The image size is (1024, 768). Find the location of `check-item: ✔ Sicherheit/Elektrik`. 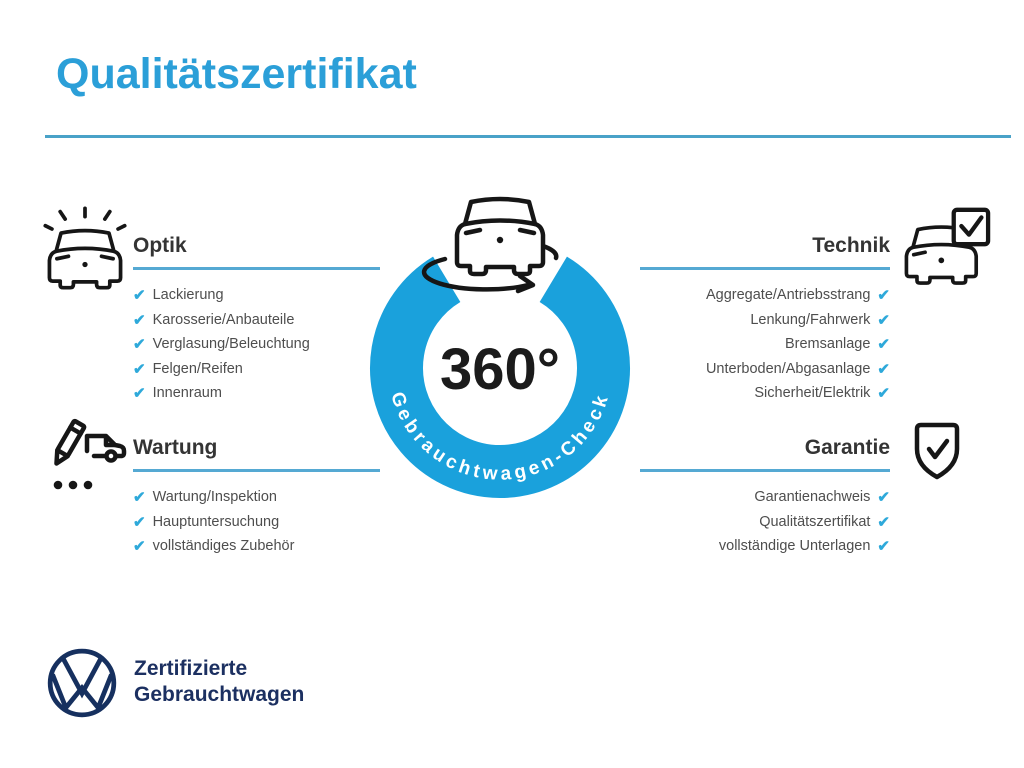

check-item: ✔ Sicherheit/Elektrik is located at coordinates (765, 393).